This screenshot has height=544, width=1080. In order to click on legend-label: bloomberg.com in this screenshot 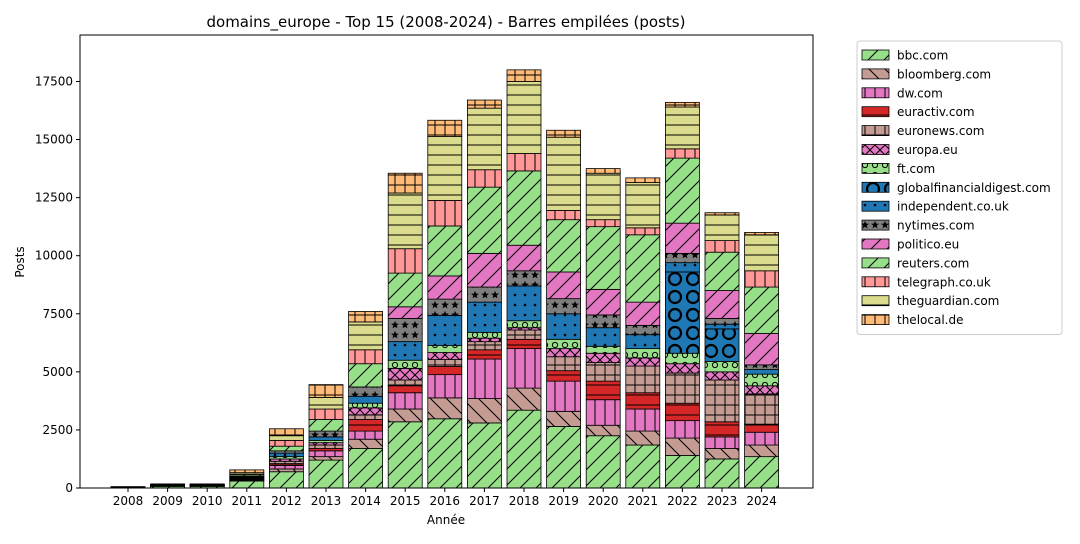, I will do `click(944, 74)`.